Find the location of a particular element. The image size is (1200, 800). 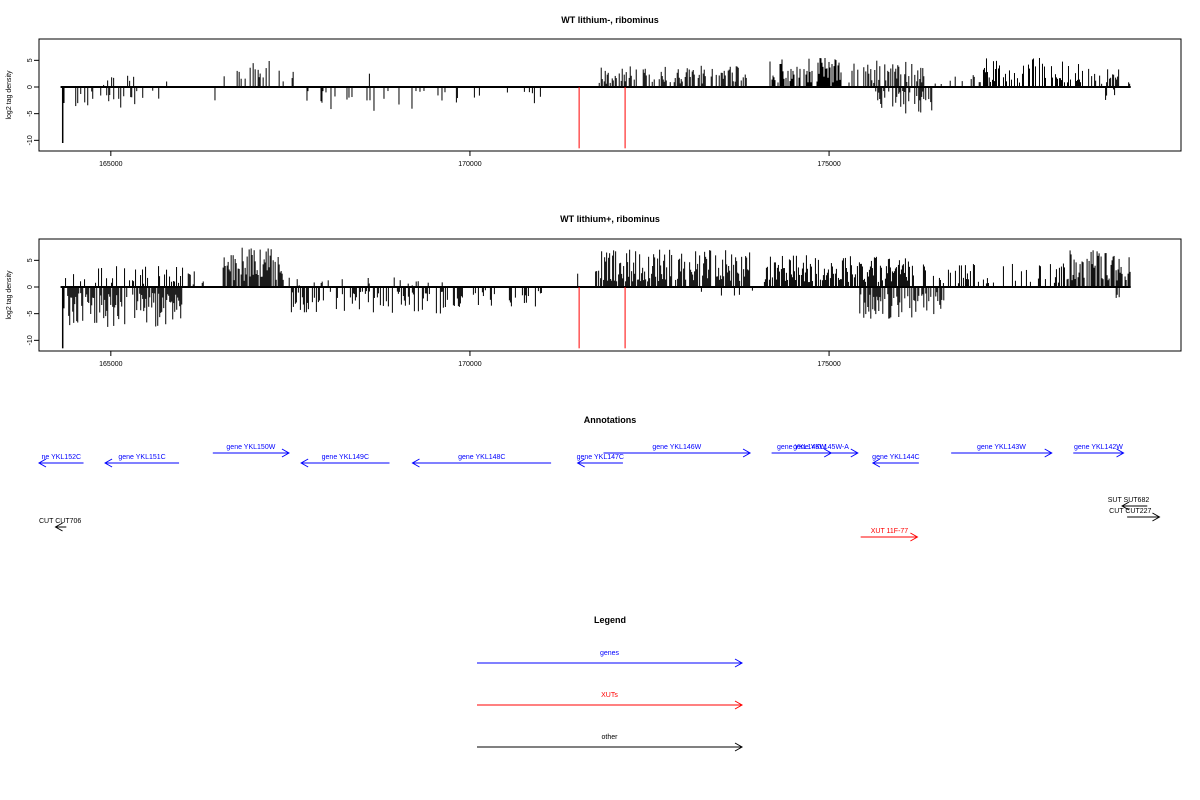

annotation-label: gene YKL144C is located at coordinates (895, 457).